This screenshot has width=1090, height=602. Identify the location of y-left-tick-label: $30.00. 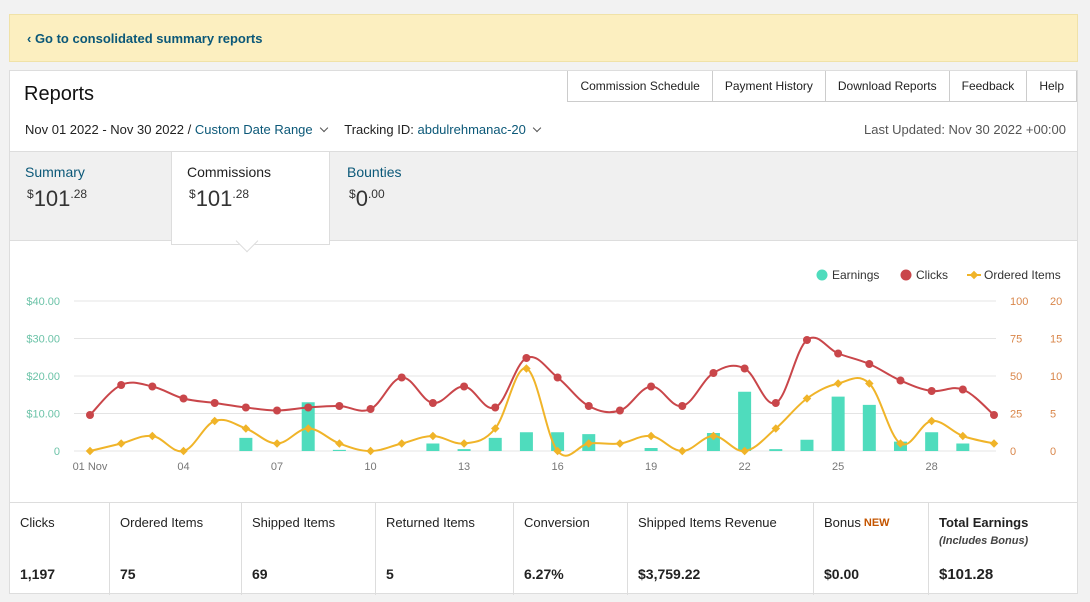
(43, 340).